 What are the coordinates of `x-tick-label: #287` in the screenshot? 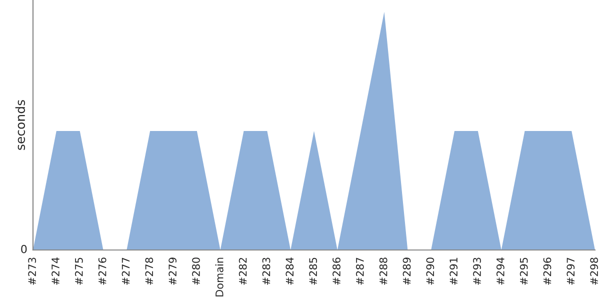 It's located at (360, 271).